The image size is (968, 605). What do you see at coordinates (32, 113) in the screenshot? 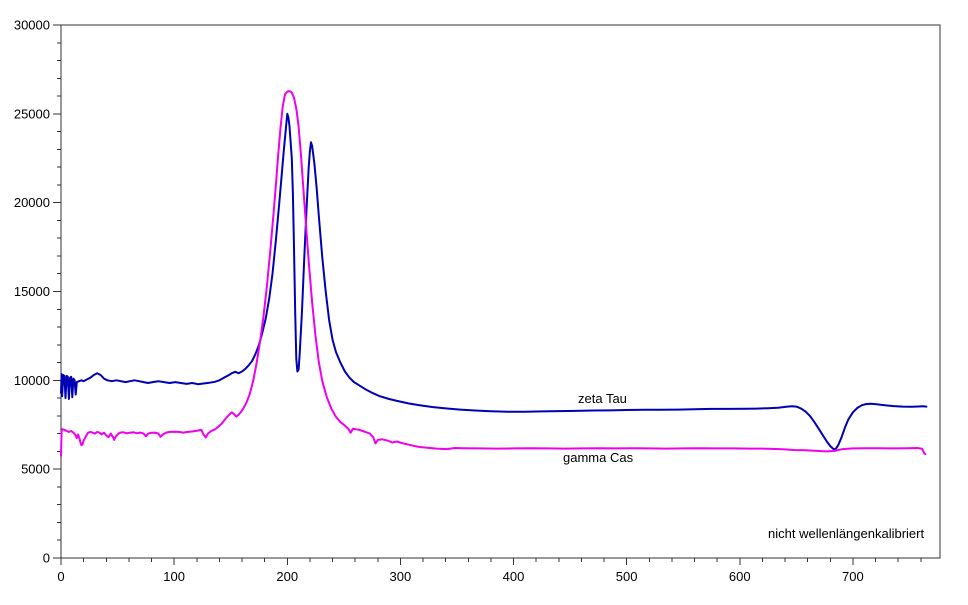
I see `y-axis-tick-label: 25000` at bounding box center [32, 113].